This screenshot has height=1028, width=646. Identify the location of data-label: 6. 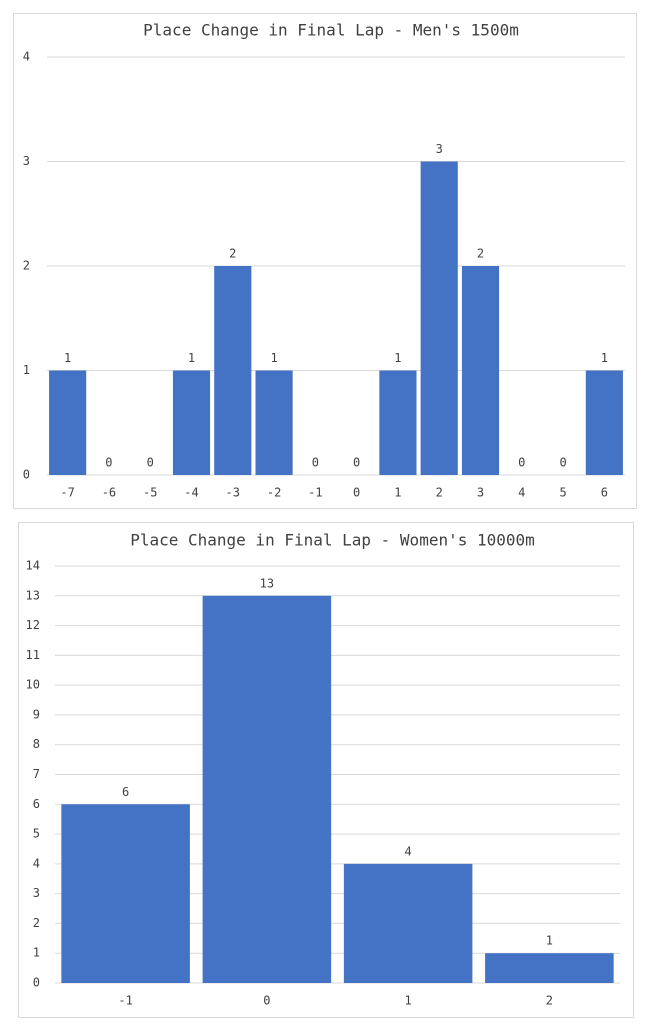
(125, 792).